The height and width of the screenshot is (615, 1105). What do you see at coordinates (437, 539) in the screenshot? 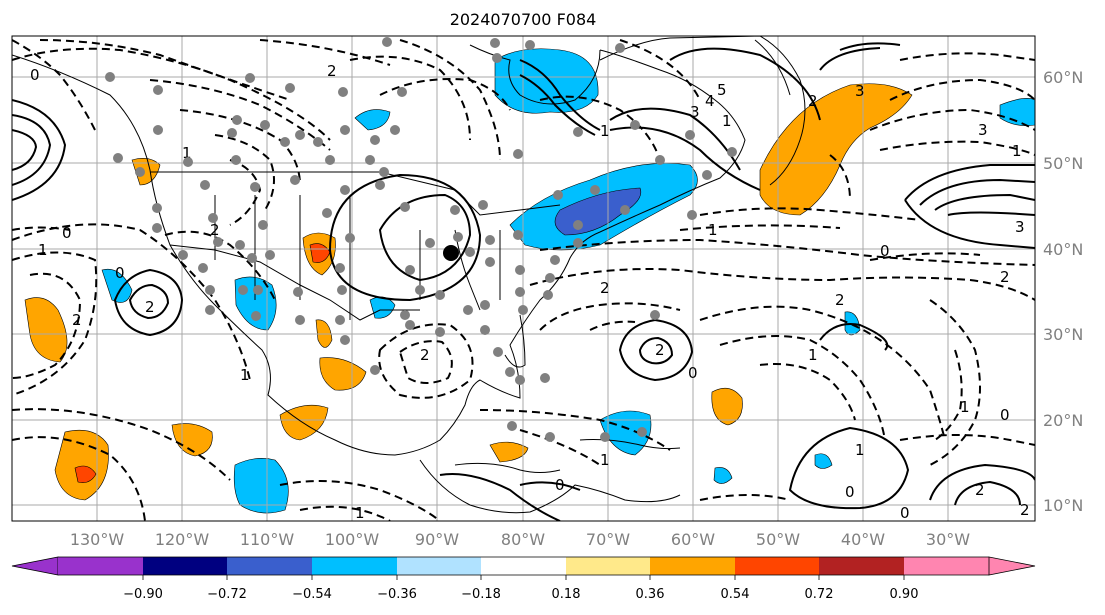
I see `lon-label: 90°W` at bounding box center [437, 539].